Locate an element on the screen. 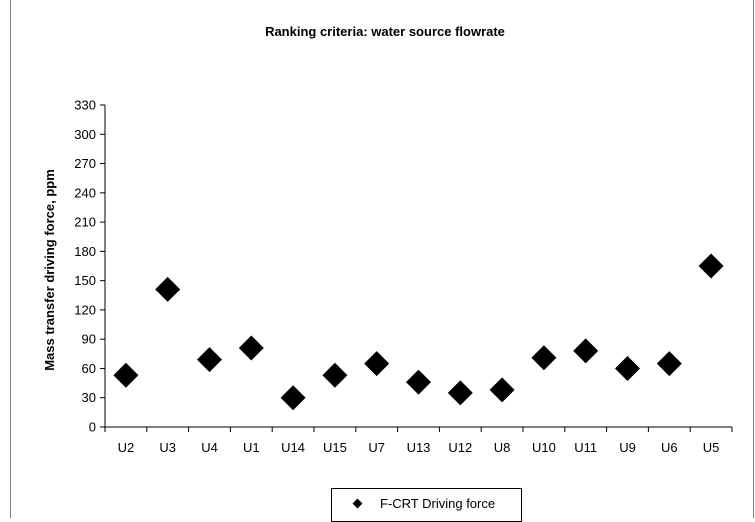  x-tick-label: U6 is located at coordinates (669, 447).